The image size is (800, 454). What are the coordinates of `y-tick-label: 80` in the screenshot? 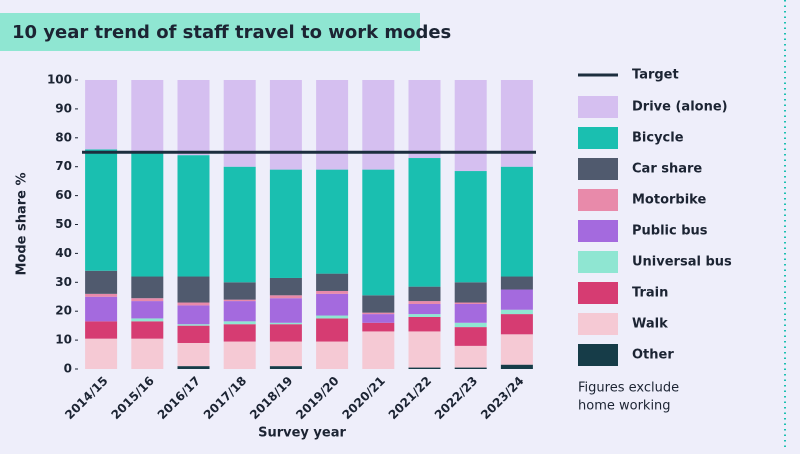 It's located at (63, 137).